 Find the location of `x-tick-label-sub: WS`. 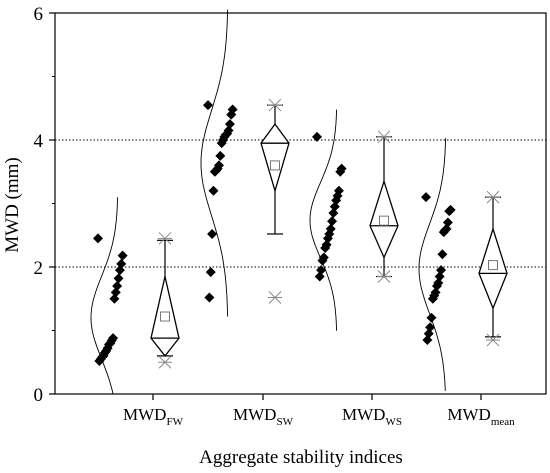

x-tick-label-sub: WS is located at coordinates (393, 422).